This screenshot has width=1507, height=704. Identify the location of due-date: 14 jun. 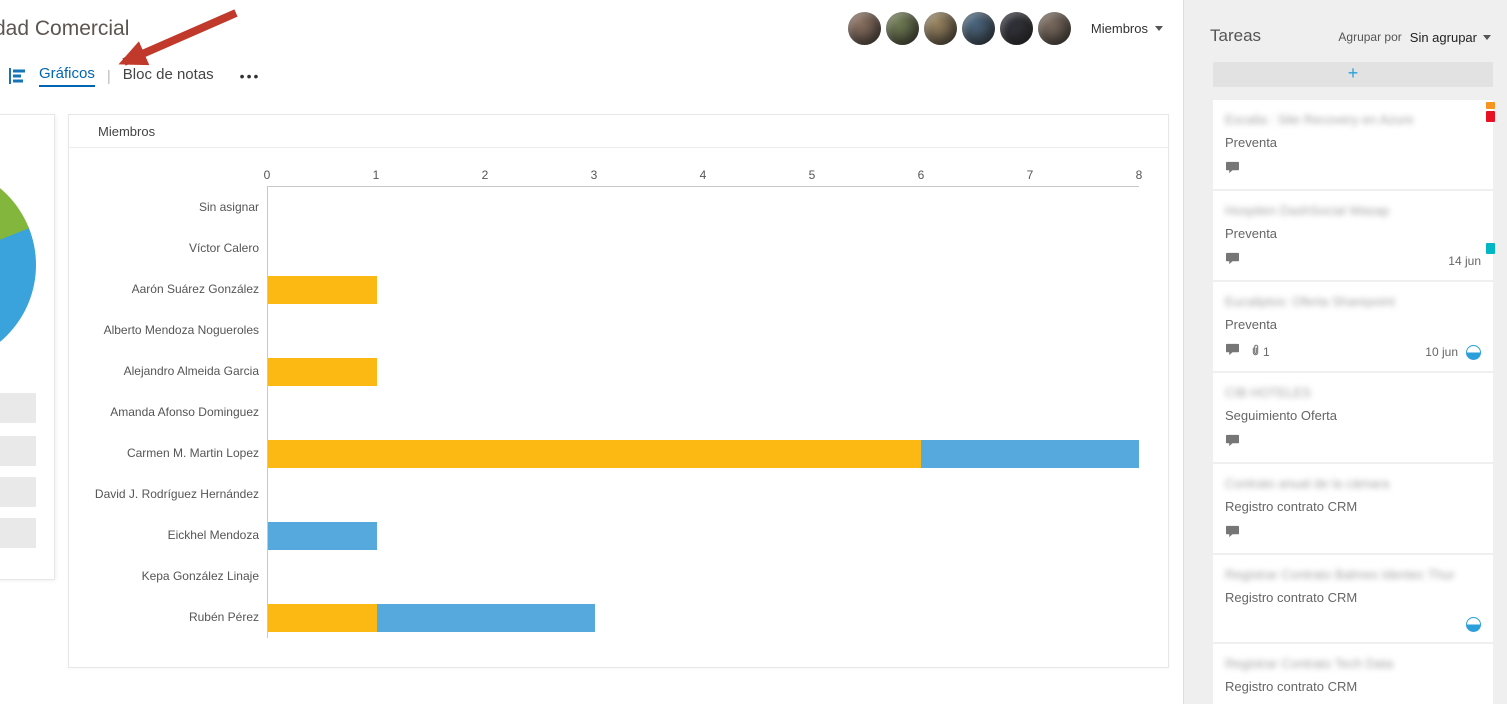
(1464, 261).